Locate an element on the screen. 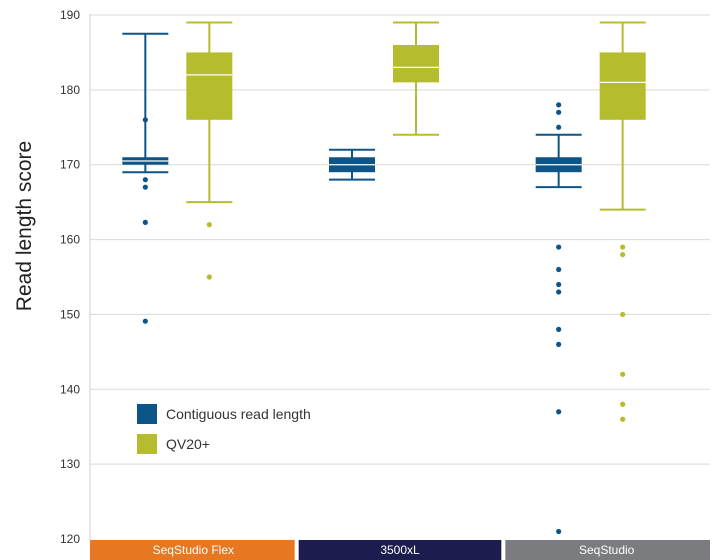  y-tick-label: 130 is located at coordinates (70, 464).